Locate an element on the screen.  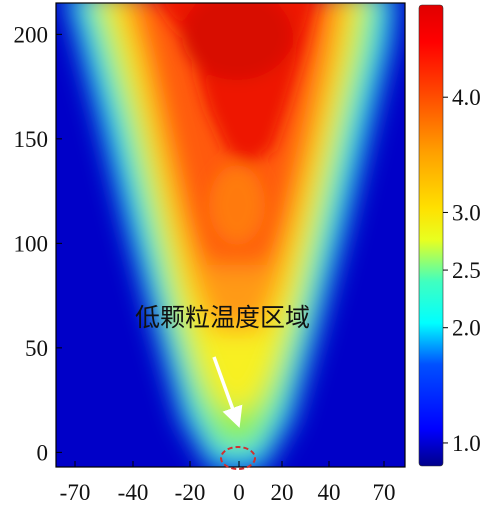
x-tick-label: 0 is located at coordinates (239, 492).